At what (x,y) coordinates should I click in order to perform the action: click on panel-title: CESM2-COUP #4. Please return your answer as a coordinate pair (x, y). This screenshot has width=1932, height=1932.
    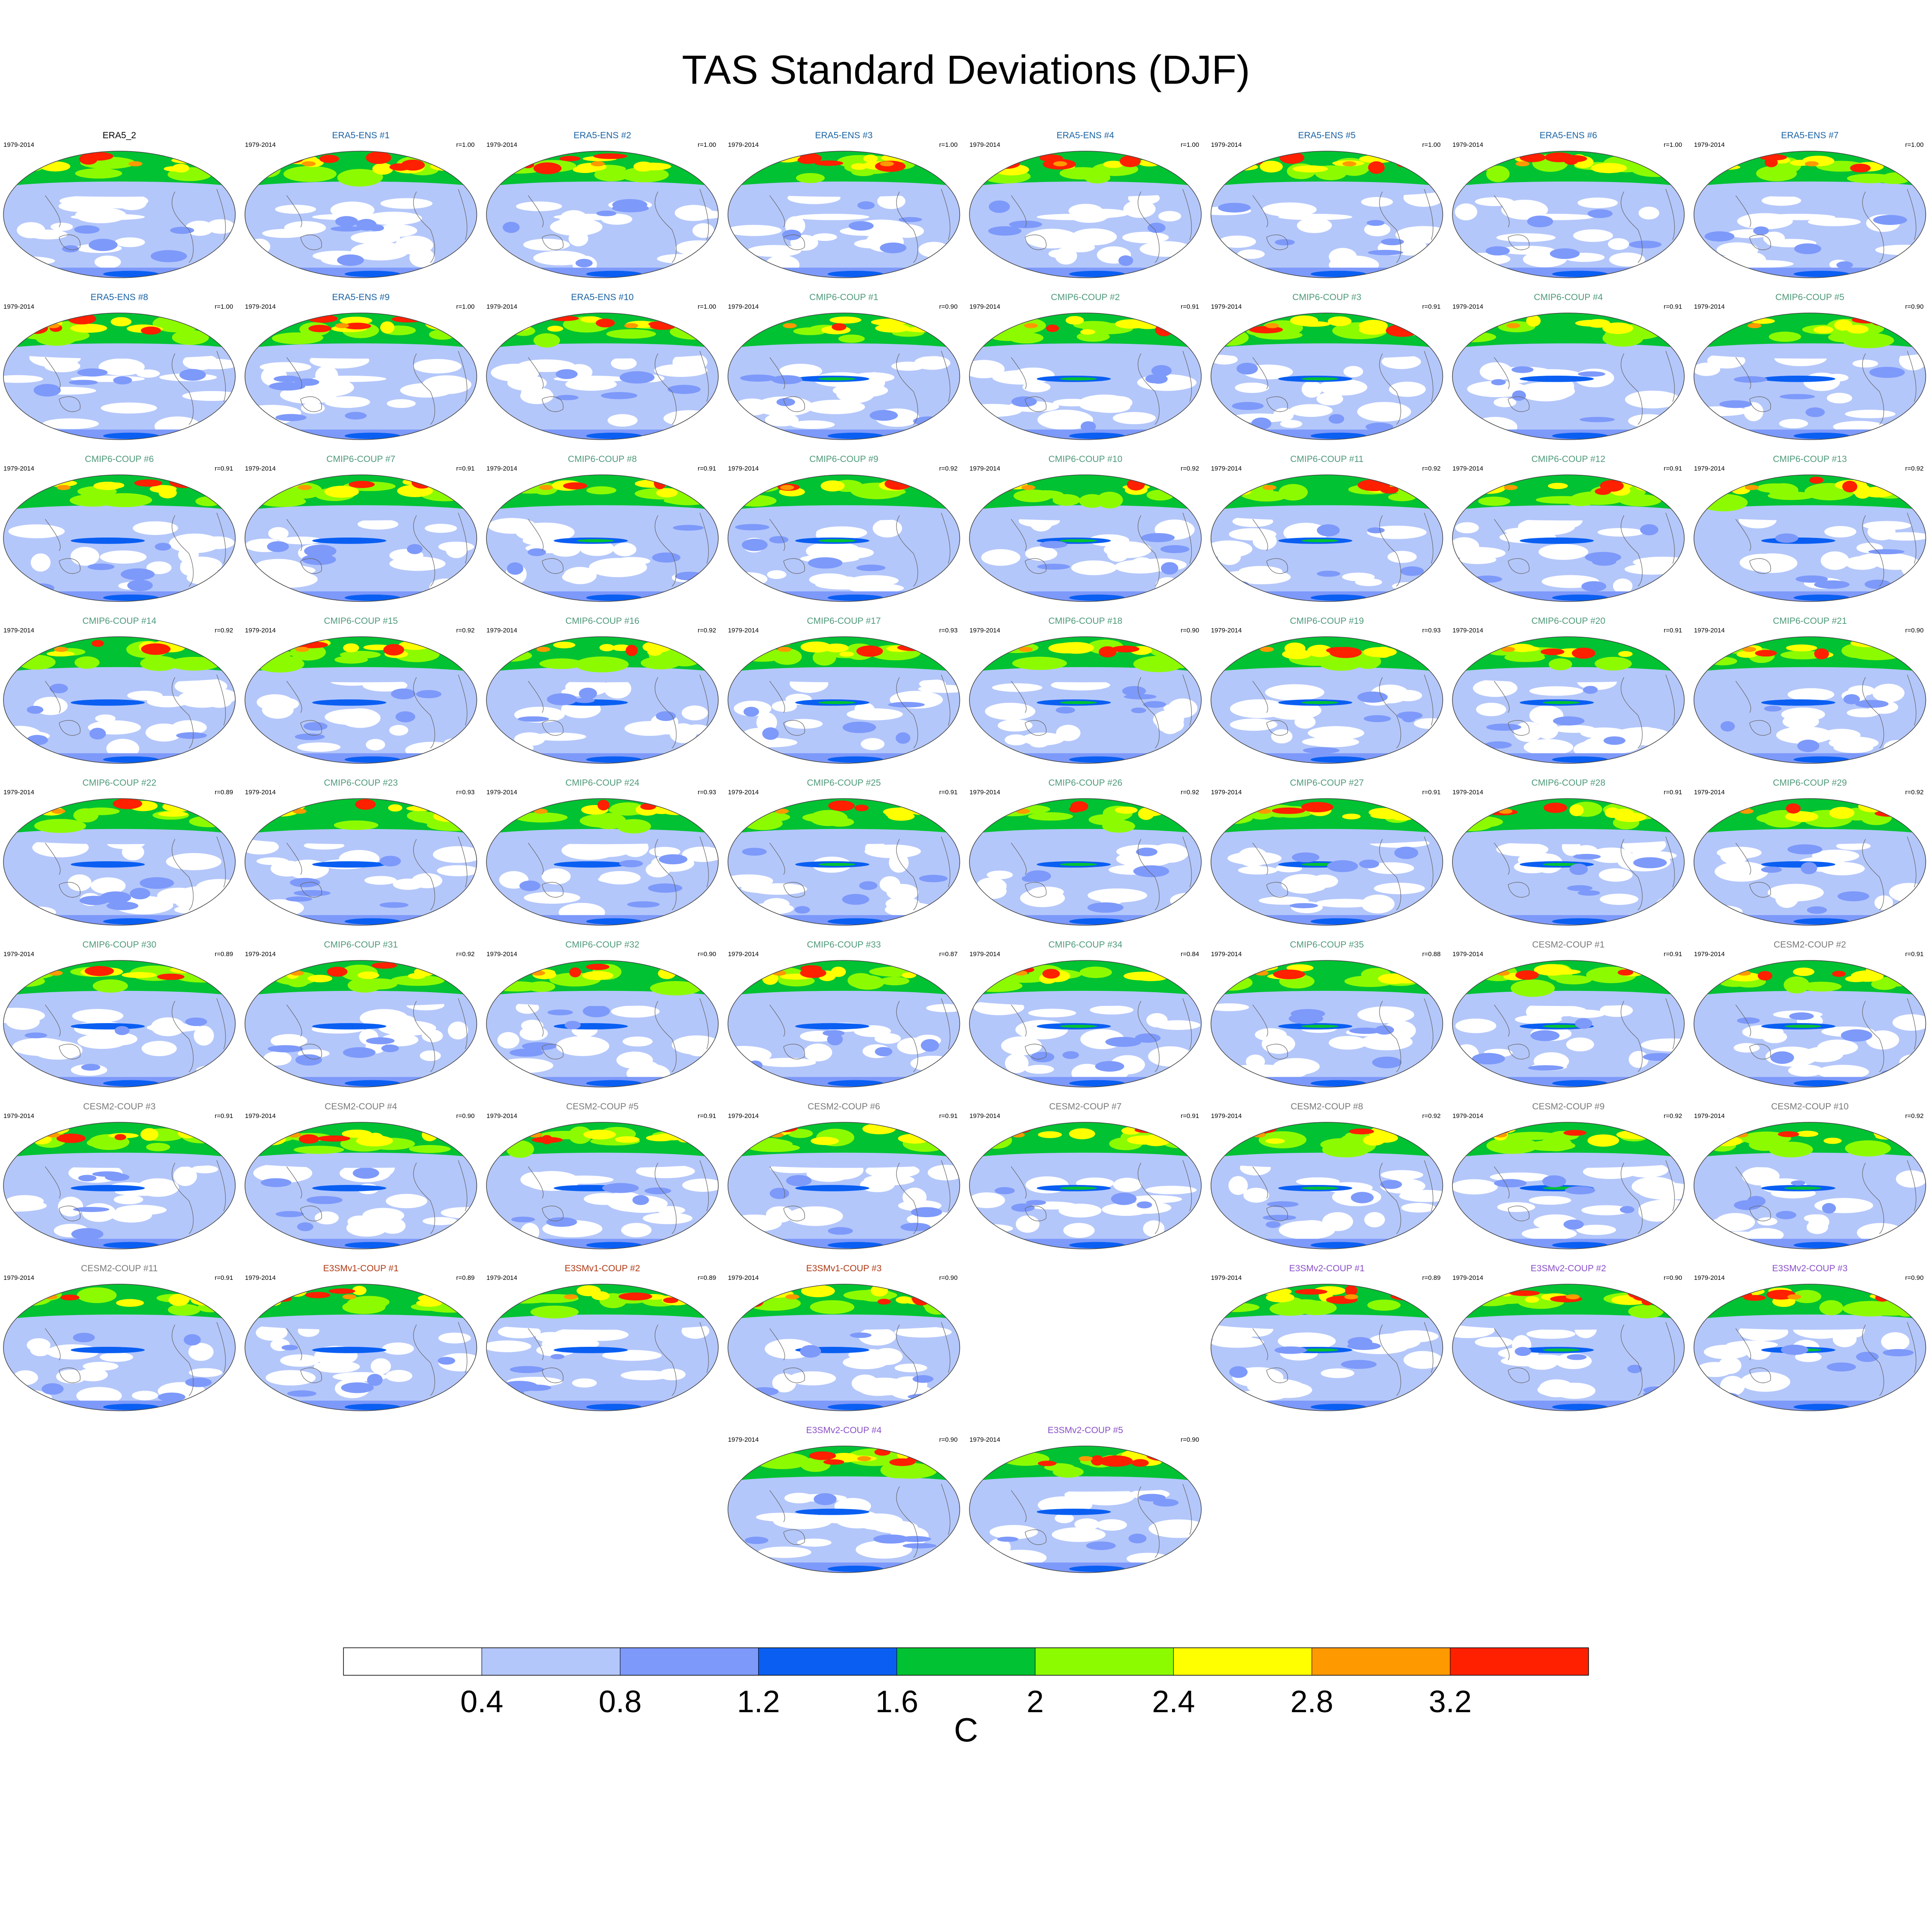
    Looking at the image, I should click on (361, 1107).